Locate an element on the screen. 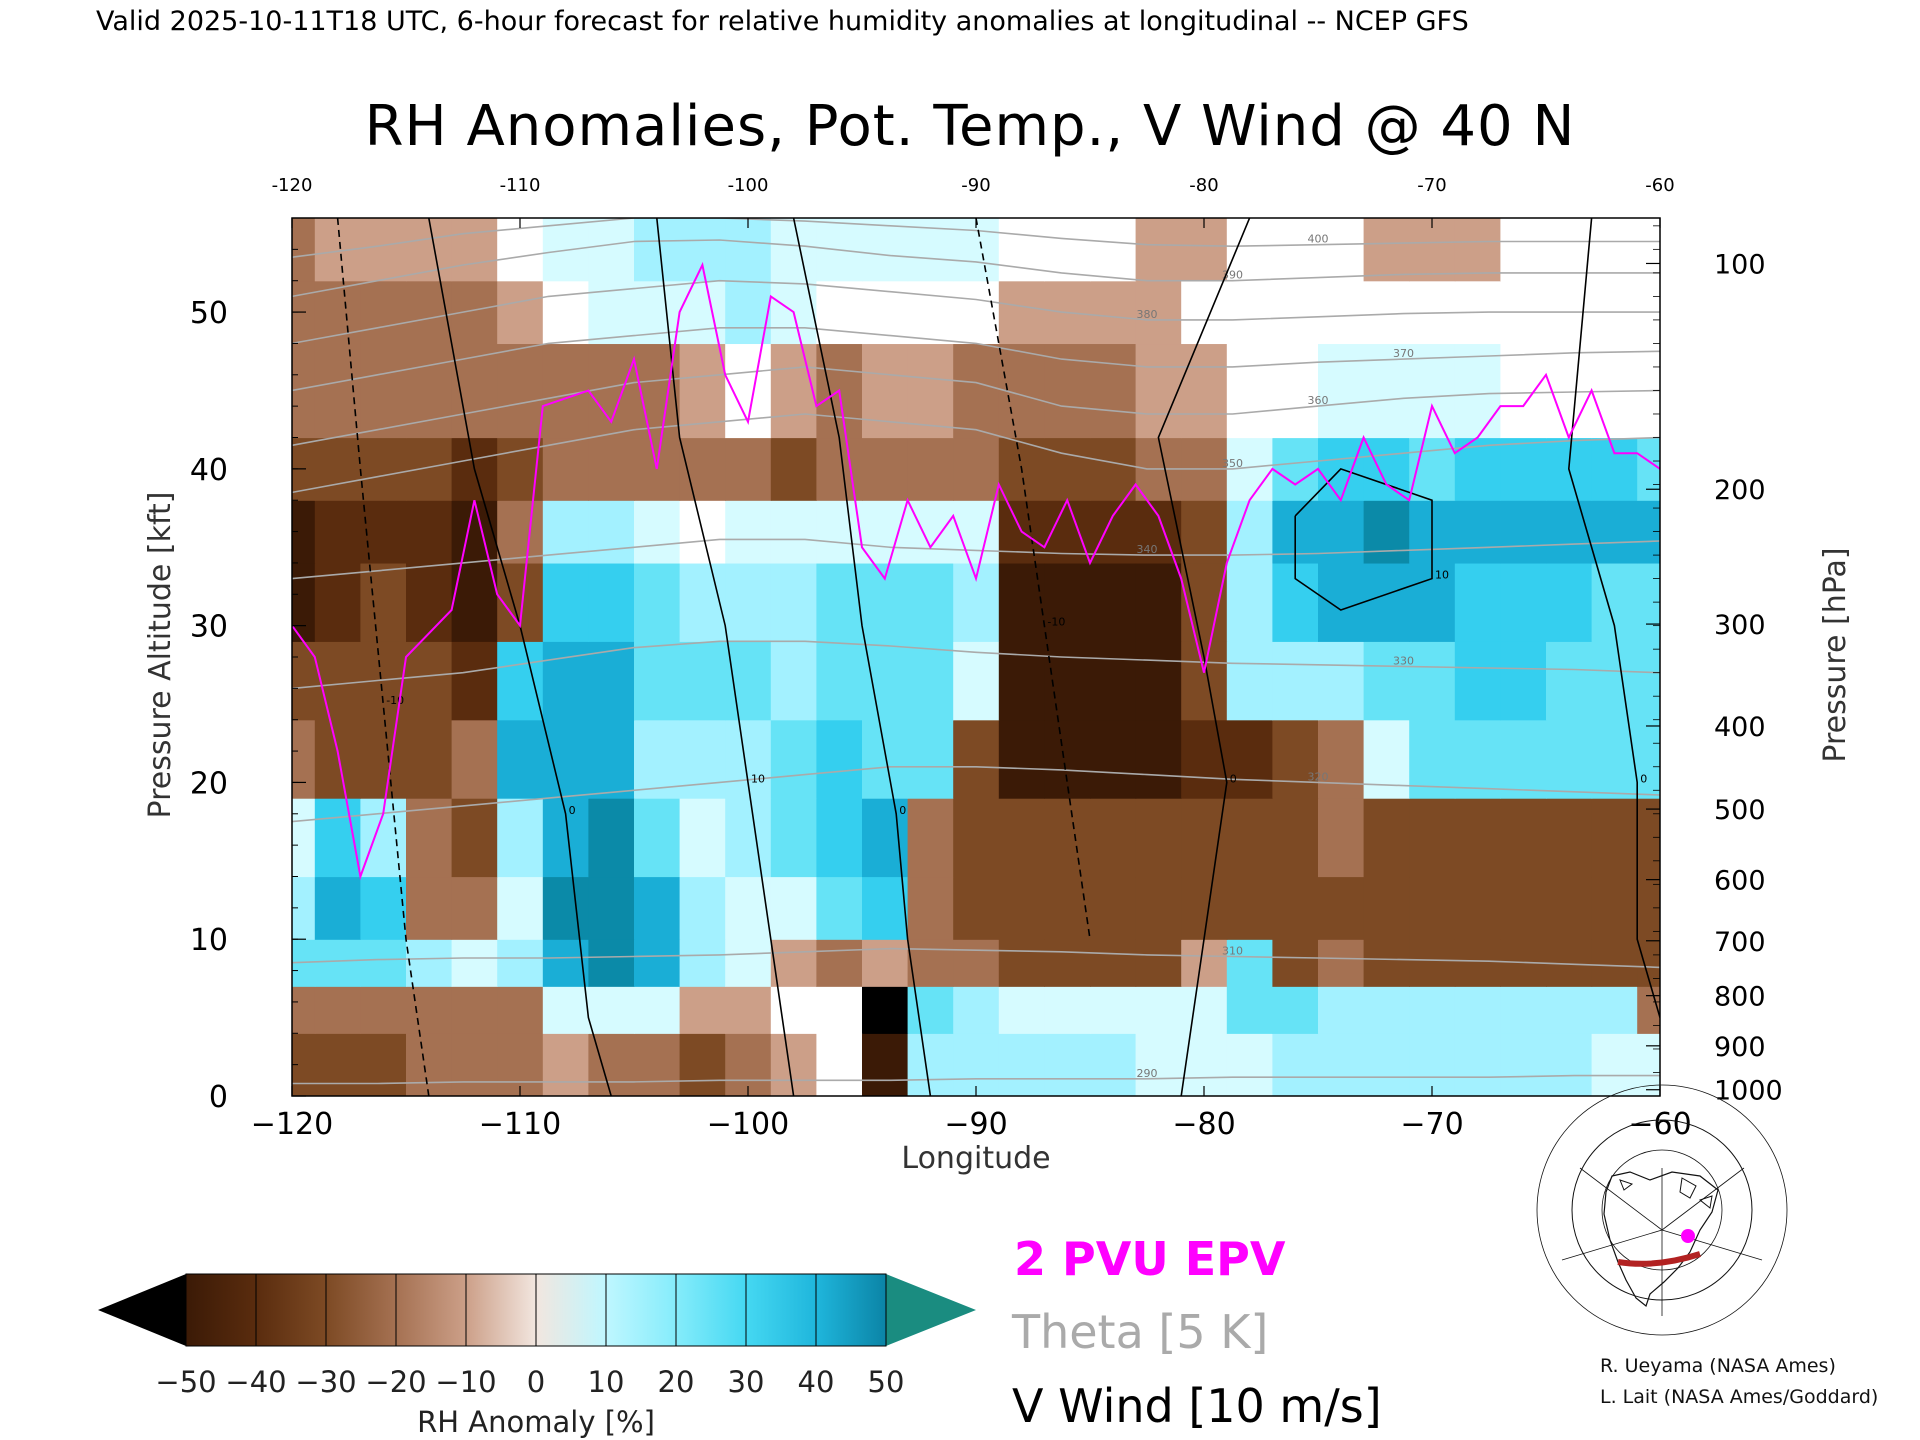 Image resolution: width=1920 pixels, height=1440 pixels. theta-contour-label: 290 is located at coordinates (1147, 1073).